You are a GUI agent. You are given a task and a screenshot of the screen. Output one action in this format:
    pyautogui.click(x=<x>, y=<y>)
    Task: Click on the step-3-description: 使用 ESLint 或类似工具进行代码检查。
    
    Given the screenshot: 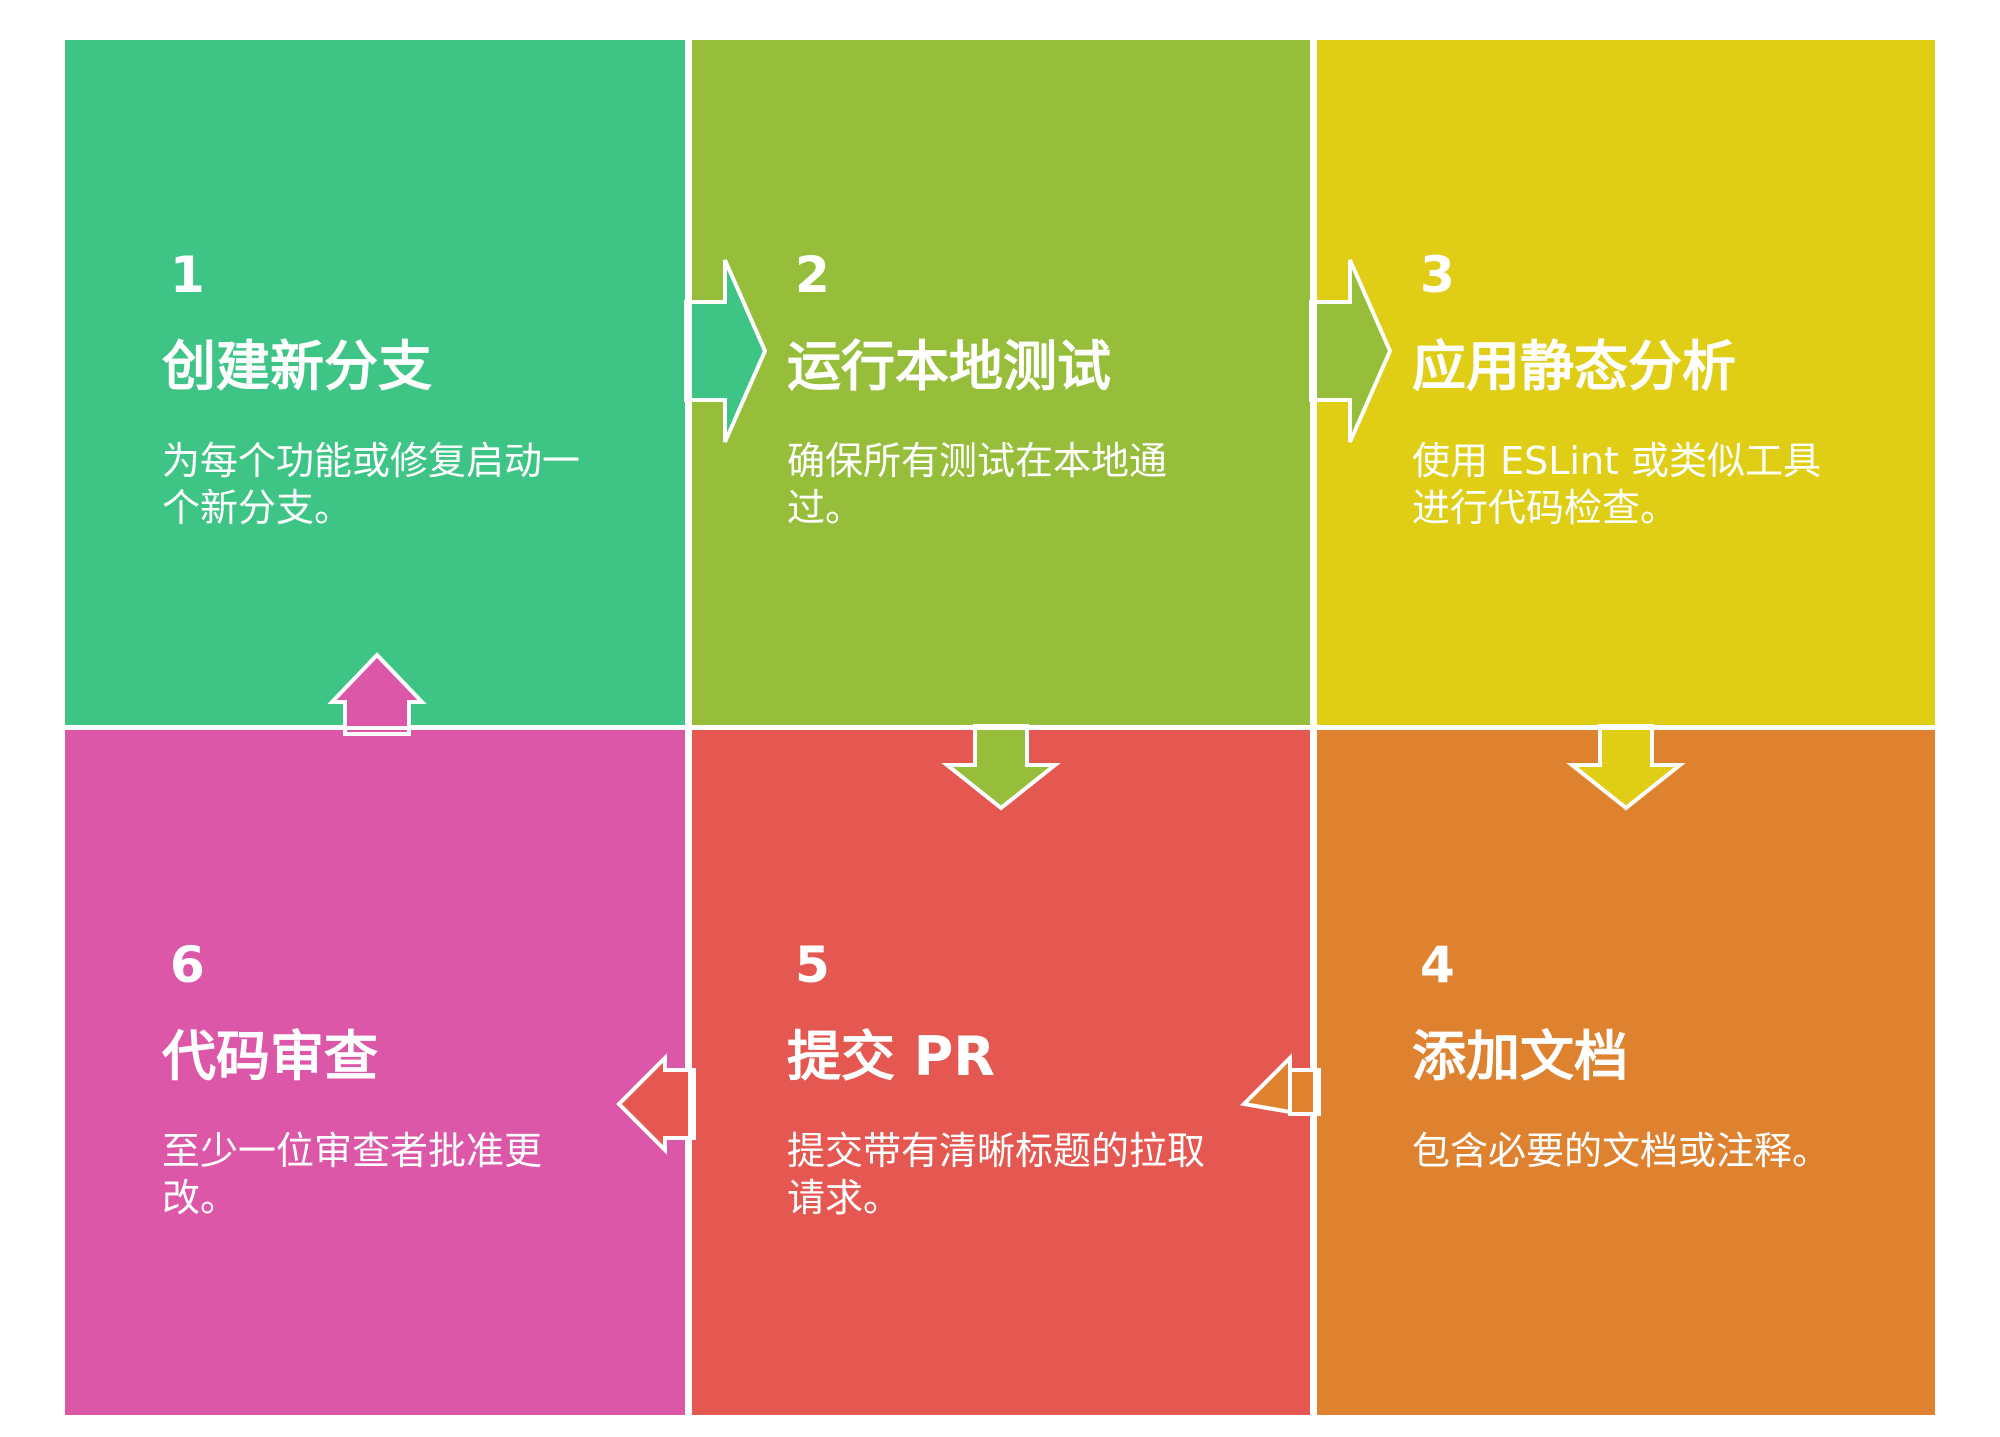 What is the action you would take?
    pyautogui.click(x=1617, y=484)
    